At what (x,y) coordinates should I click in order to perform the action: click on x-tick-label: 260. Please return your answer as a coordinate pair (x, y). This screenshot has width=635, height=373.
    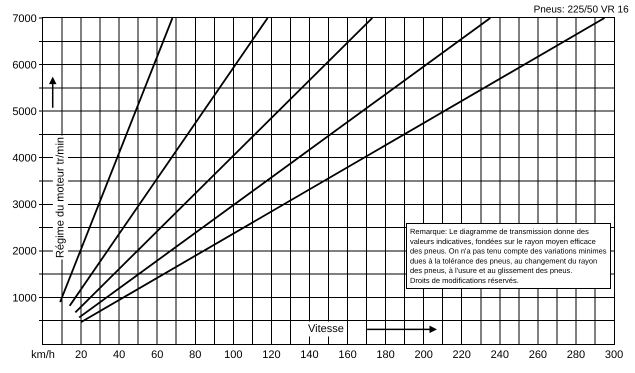
    Looking at the image, I should click on (538, 355).